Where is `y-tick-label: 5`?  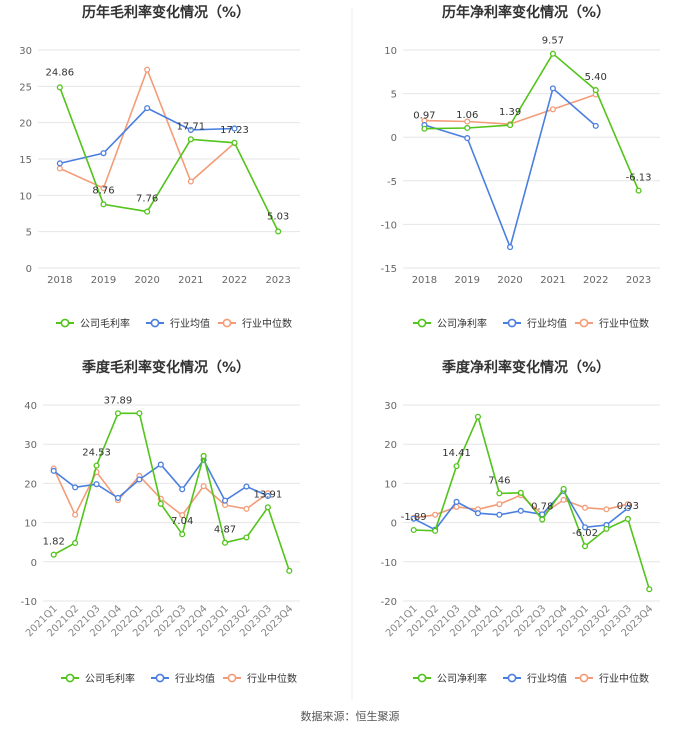
y-tick-label: 5 is located at coordinates (29, 233).